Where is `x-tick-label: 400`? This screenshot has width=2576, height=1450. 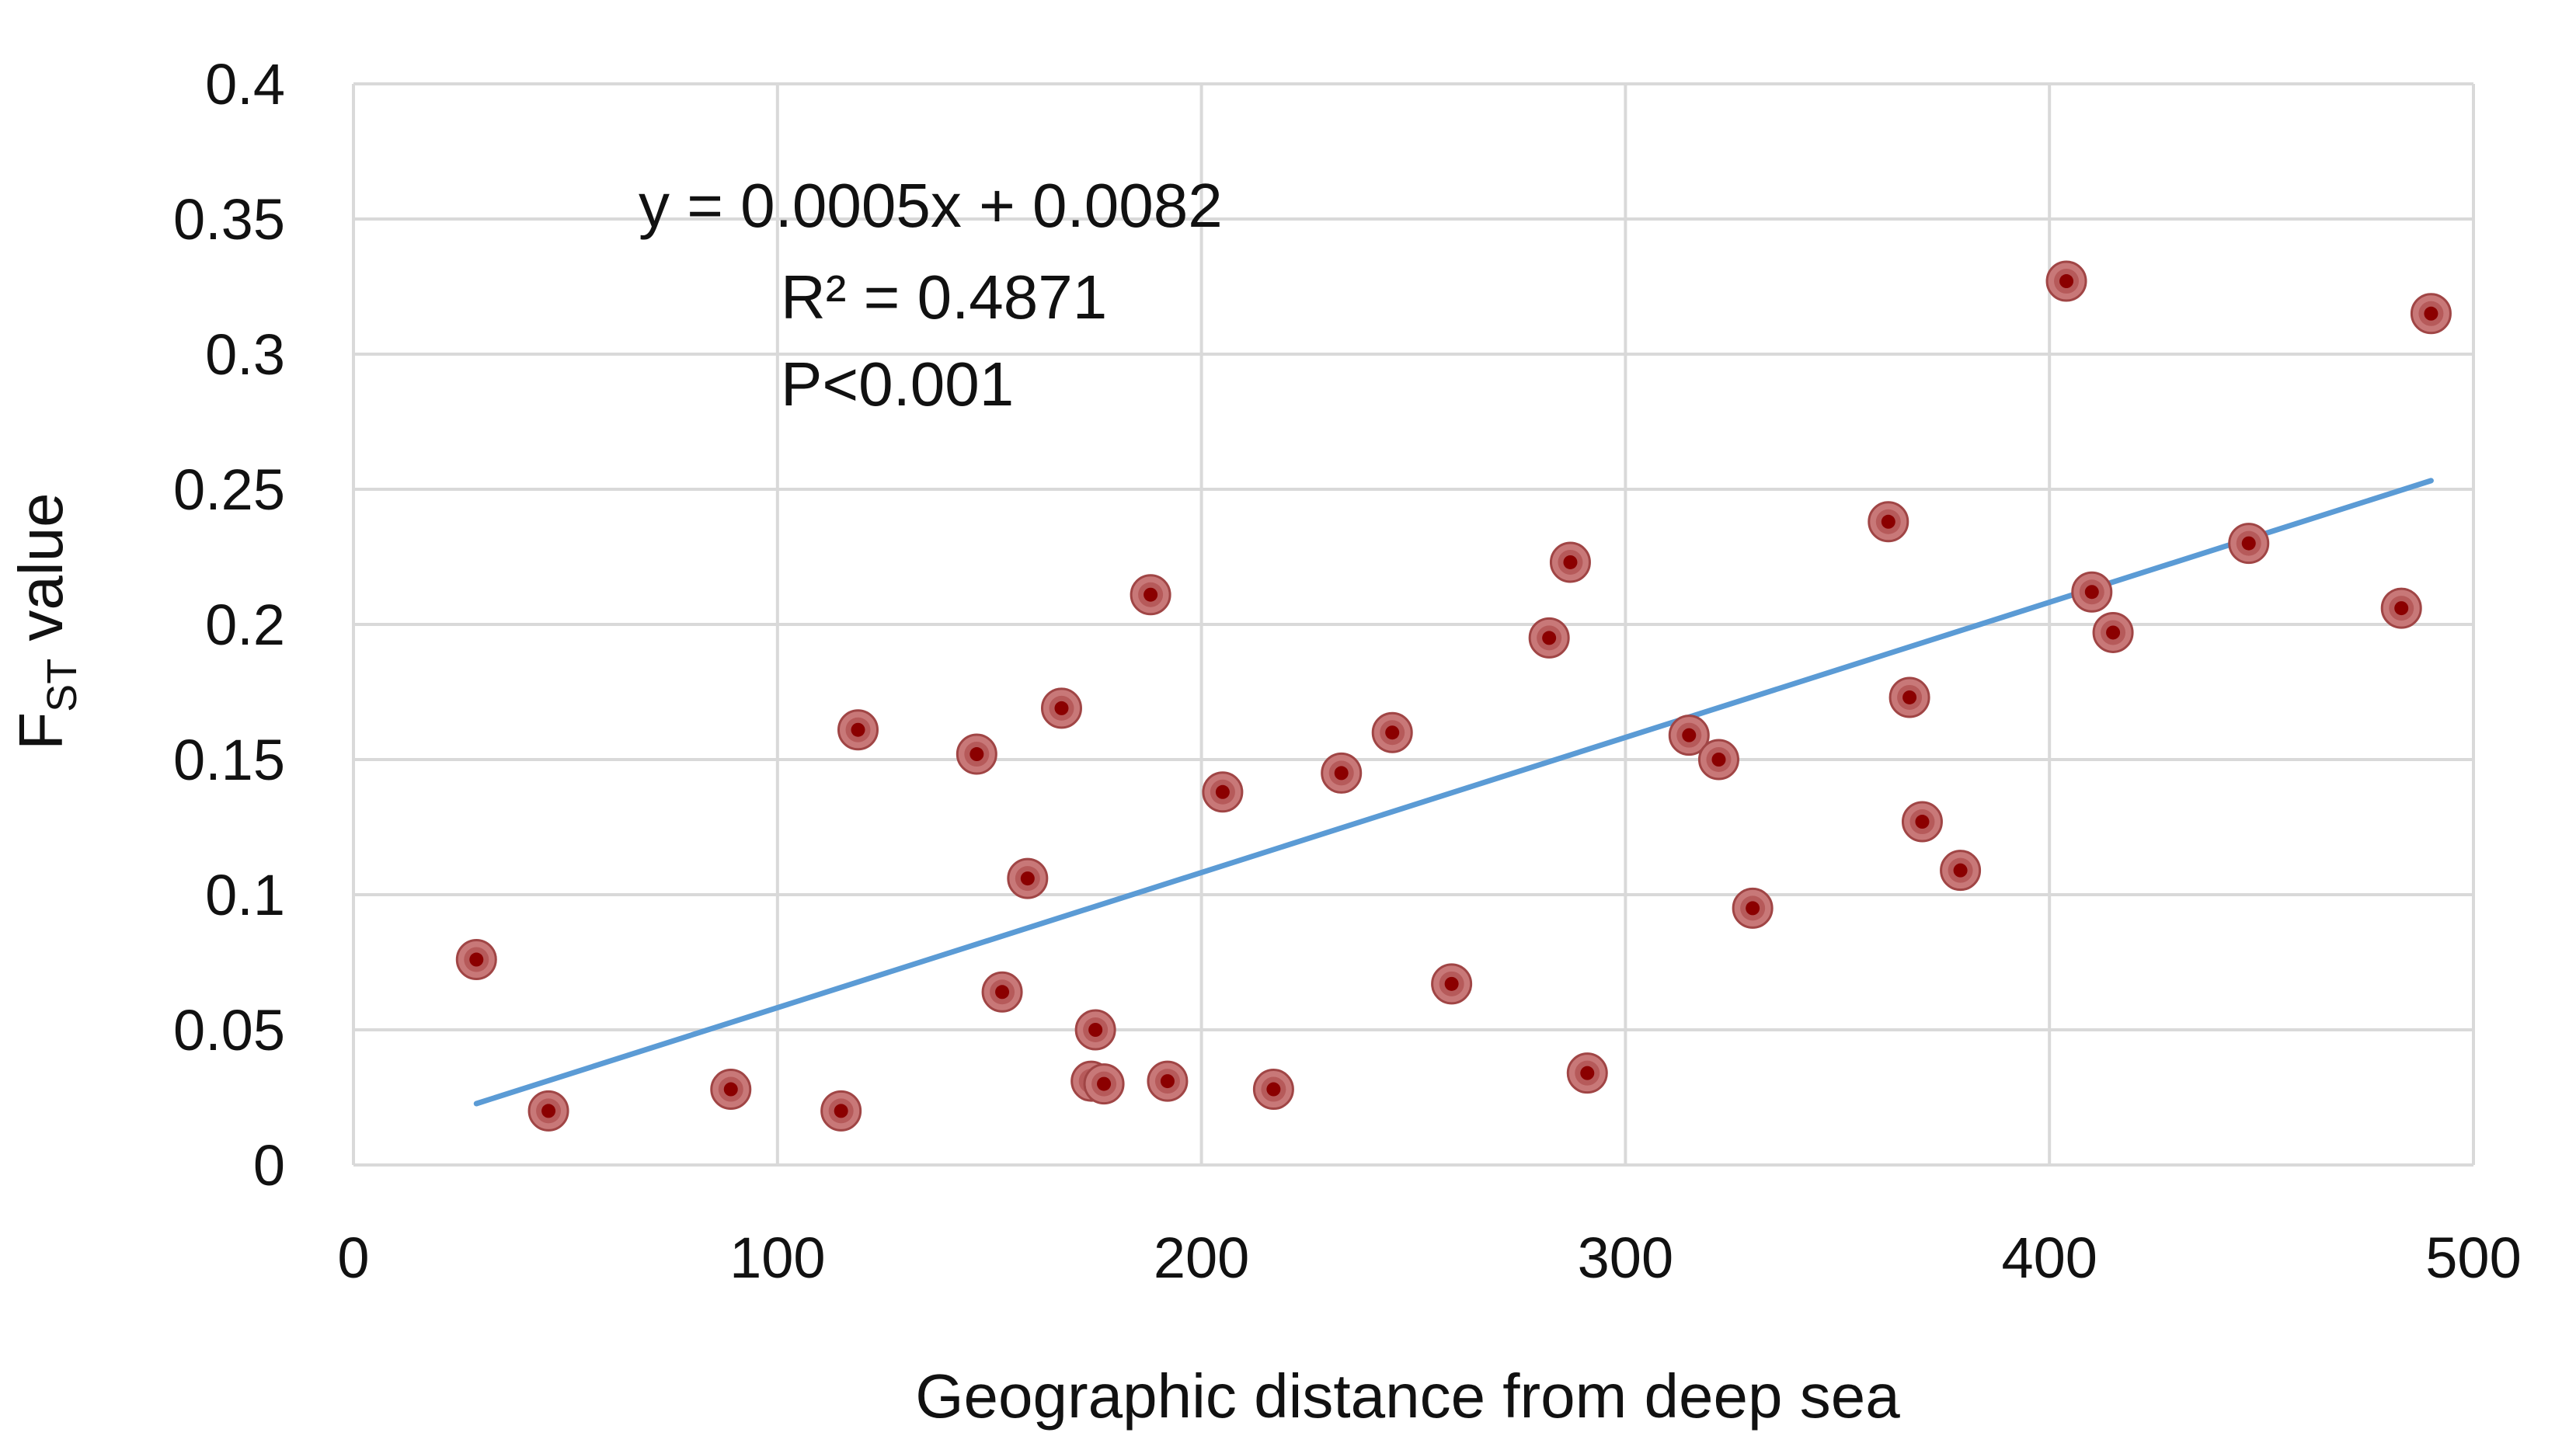 x-tick-label: 400 is located at coordinates (2049, 1258).